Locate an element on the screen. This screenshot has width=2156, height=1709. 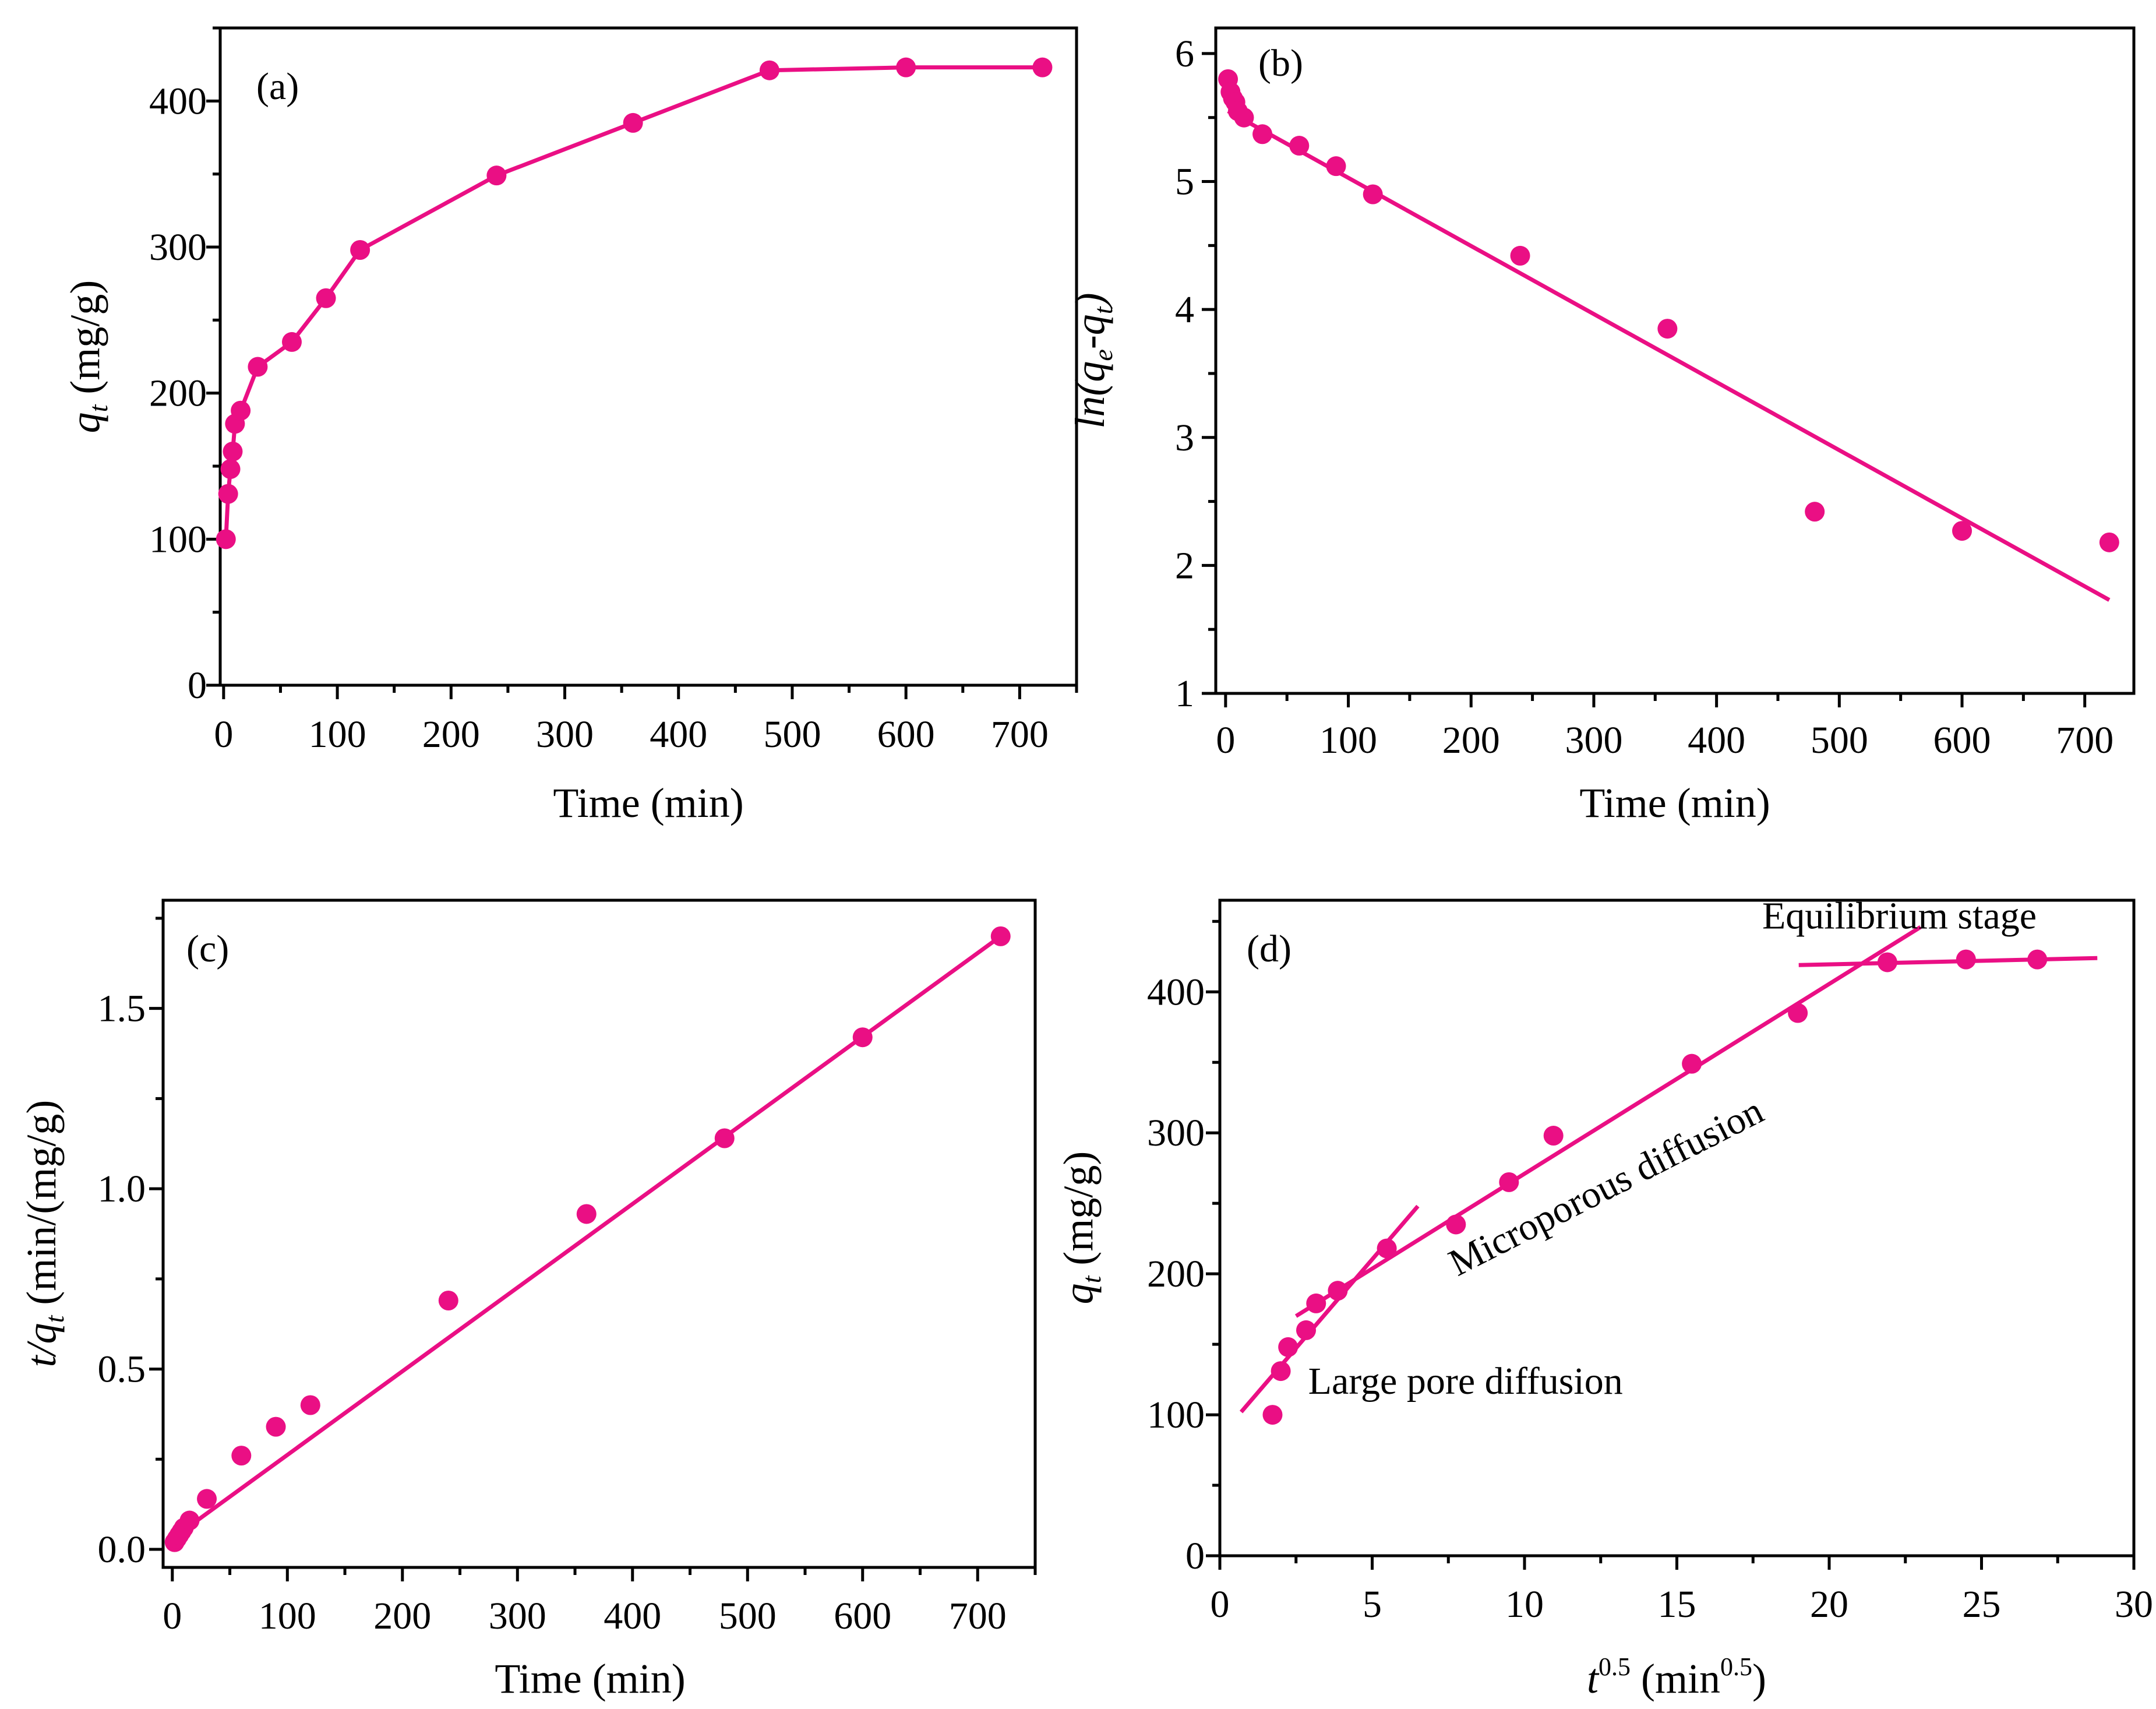
y-axis-label: t/qt (min/(mg/g) is located at coordinates (43, 1234).